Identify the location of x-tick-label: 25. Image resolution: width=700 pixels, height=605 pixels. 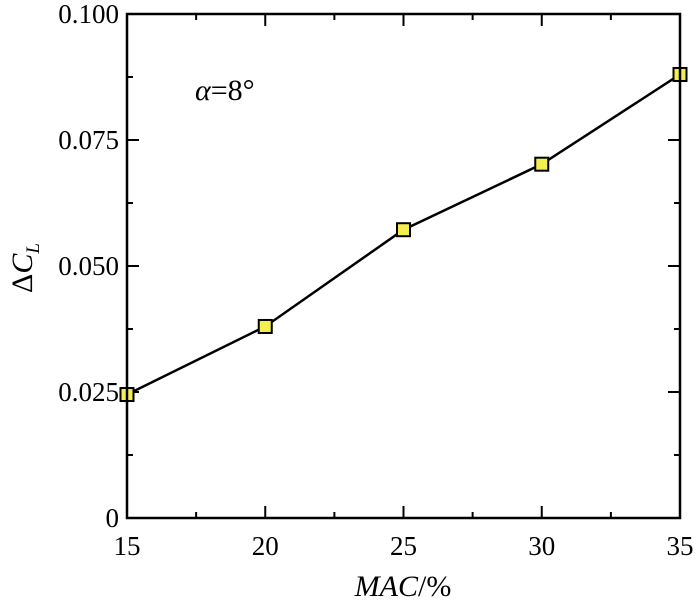
(403, 546).